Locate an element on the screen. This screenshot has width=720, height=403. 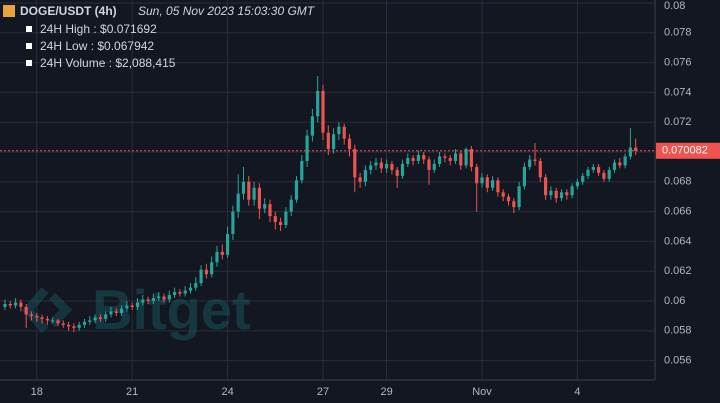
x-tick-label: 27 is located at coordinates (323, 392).